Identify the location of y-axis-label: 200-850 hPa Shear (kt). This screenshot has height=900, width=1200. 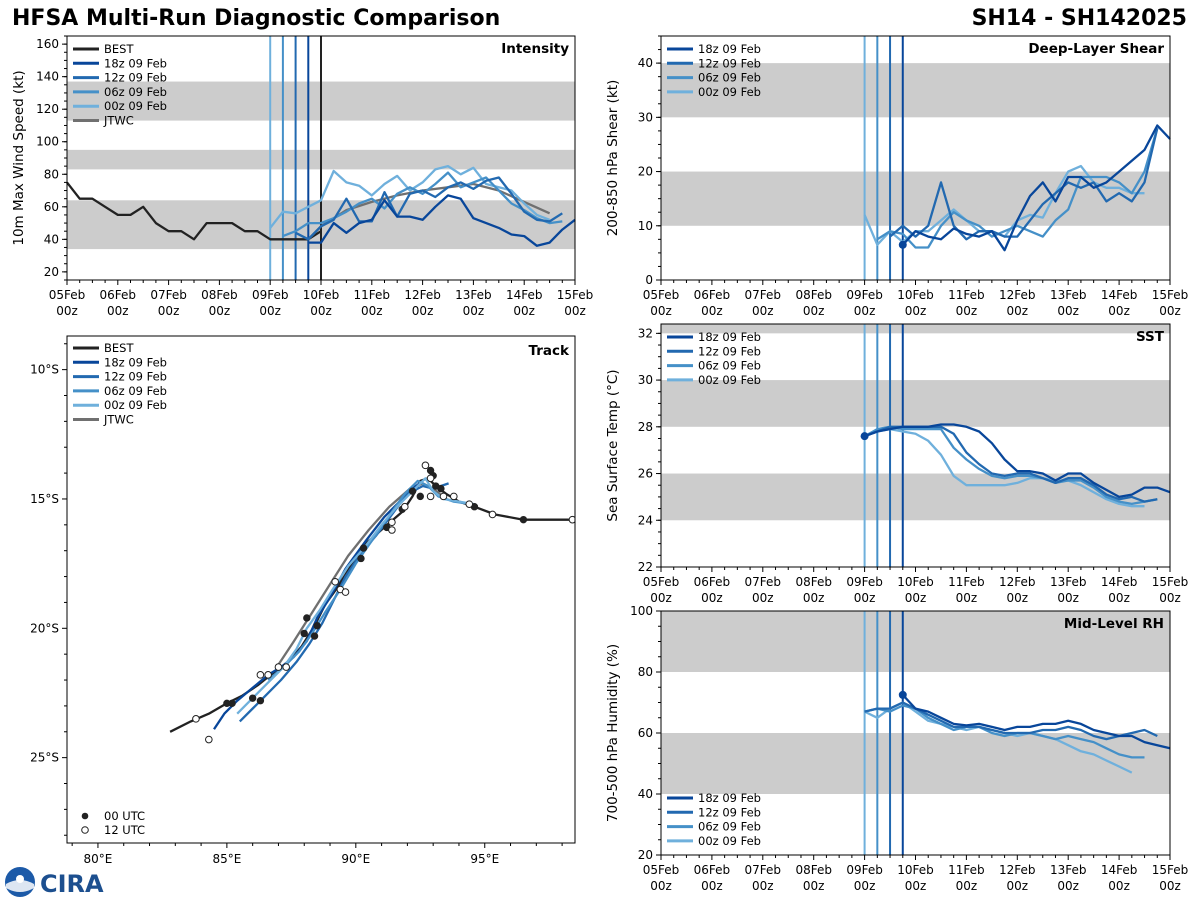
(613, 158).